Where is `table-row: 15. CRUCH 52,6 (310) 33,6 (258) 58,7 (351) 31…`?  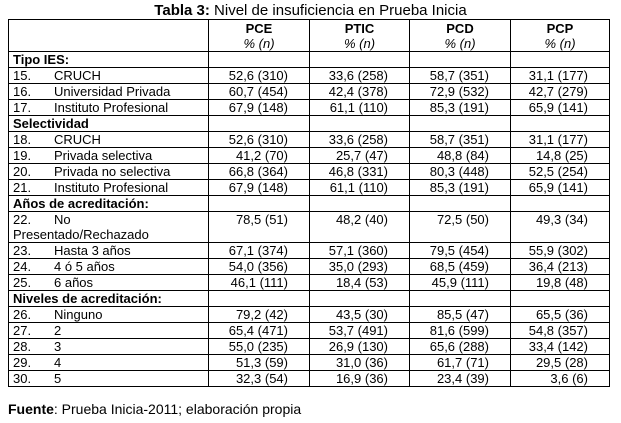 table-row: 15. CRUCH 52,6 (310) 33,6 (258) 58,7 (351) 31… is located at coordinates (309, 75).